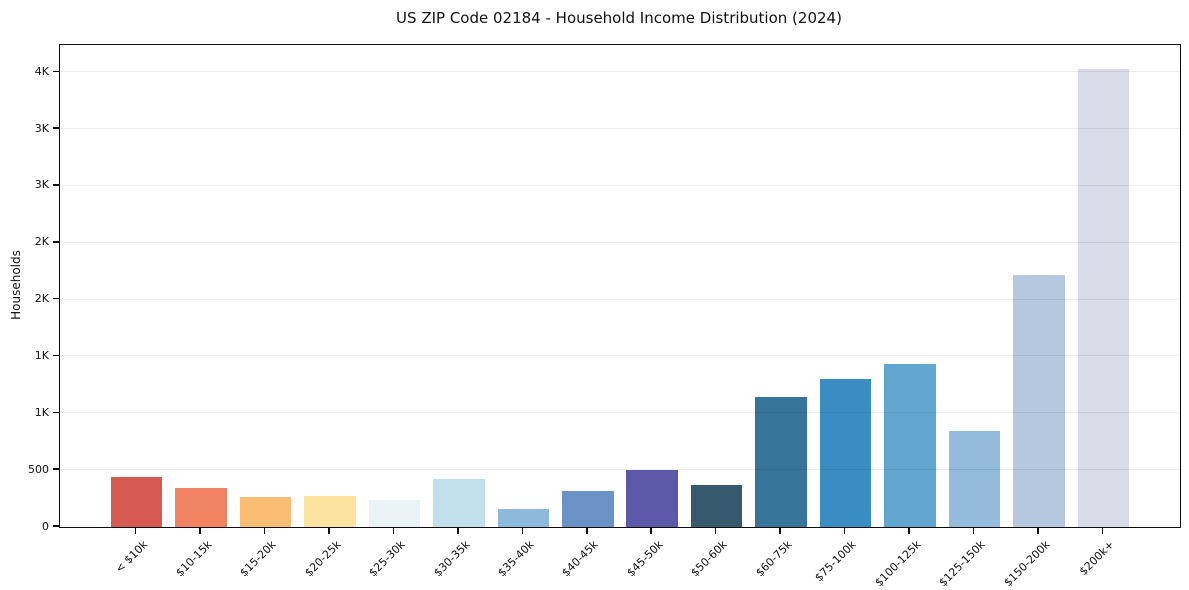 The image size is (1189, 590). I want to click on bar-60-75k, so click(781, 462).